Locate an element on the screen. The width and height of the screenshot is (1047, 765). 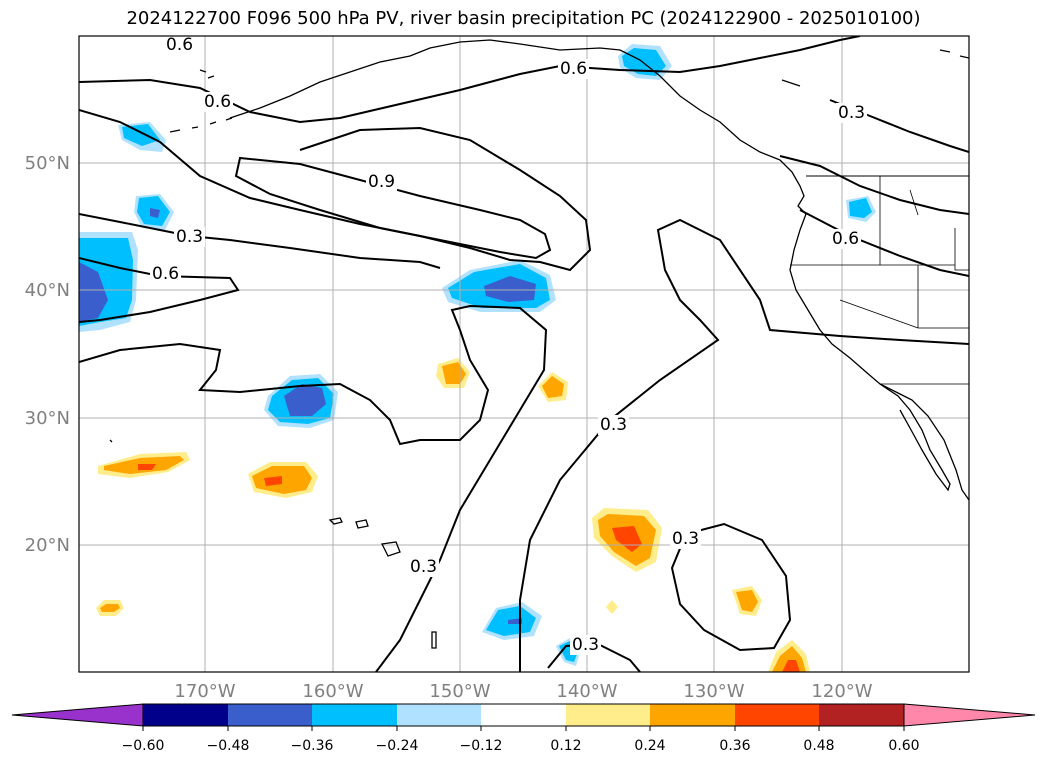
contour-label-2: 0.6 is located at coordinates (217, 102).